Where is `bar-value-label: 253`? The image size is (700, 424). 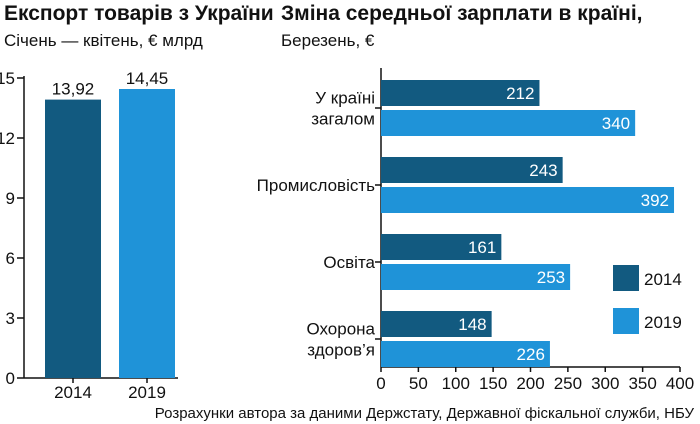 bar-value-label: 253 is located at coordinates (551, 277).